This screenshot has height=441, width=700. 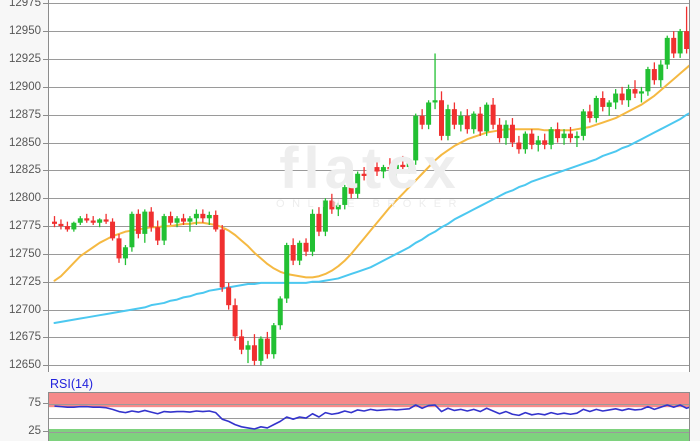 What do you see at coordinates (25, 114) in the screenshot?
I see `price-axis-tick-label: 12875` at bounding box center [25, 114].